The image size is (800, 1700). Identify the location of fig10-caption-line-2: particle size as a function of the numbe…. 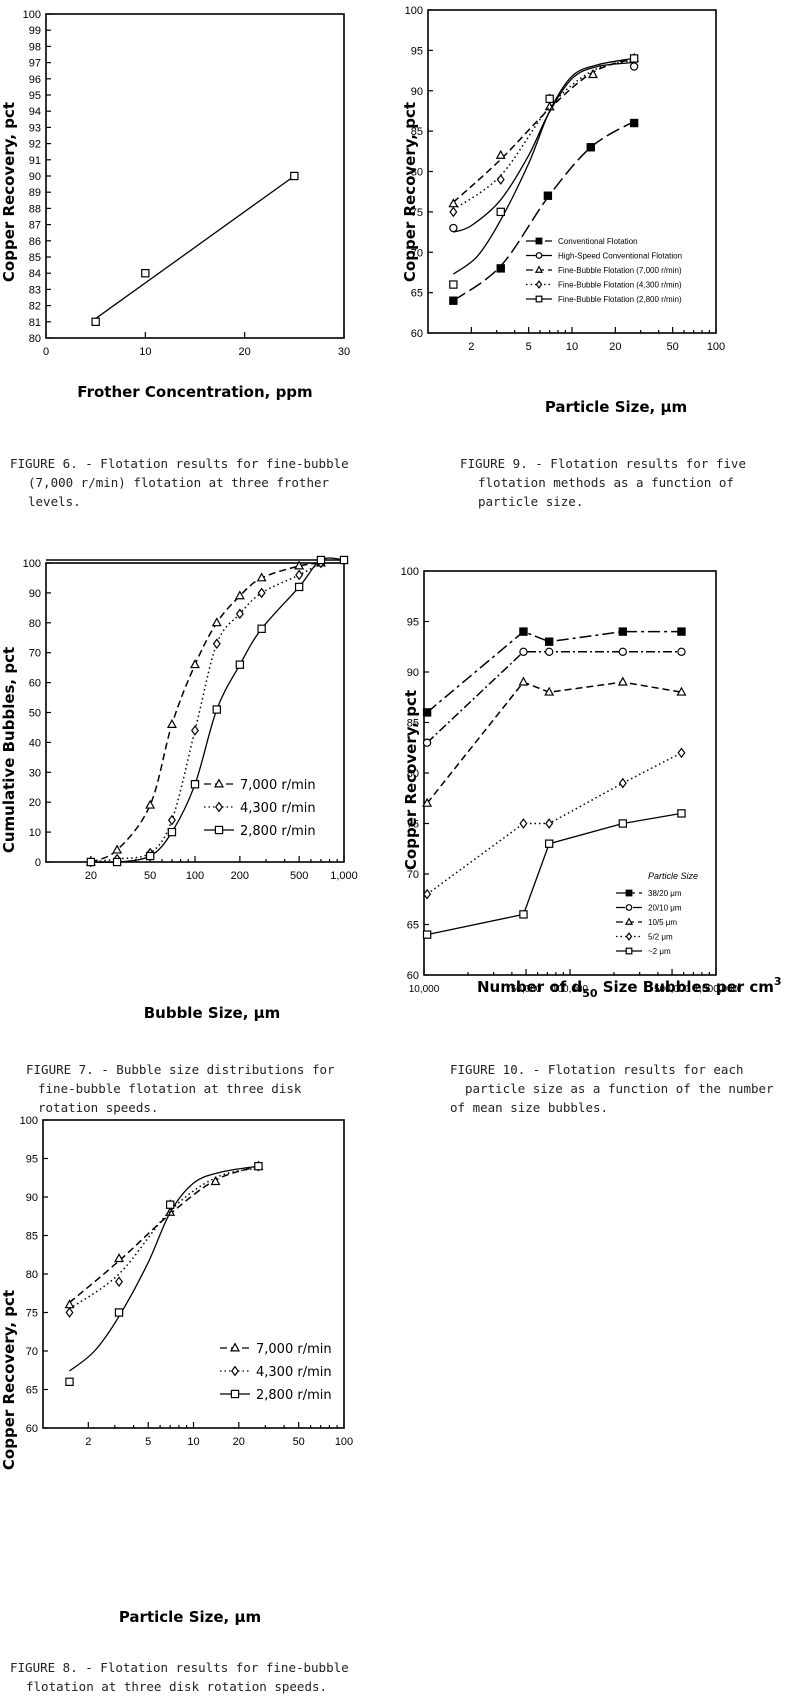
(619, 1088).